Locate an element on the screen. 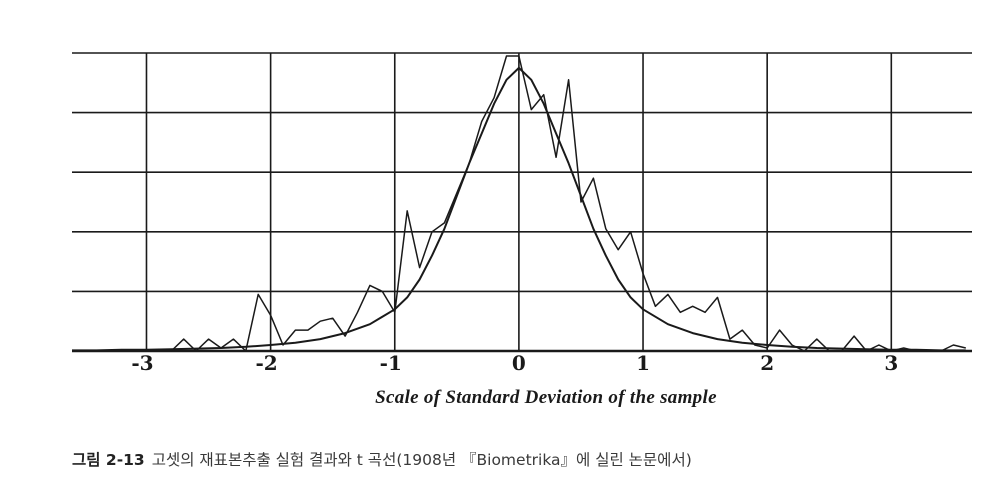 This screenshot has width=997, height=489. x-tick-label: -2 is located at coordinates (267, 363).